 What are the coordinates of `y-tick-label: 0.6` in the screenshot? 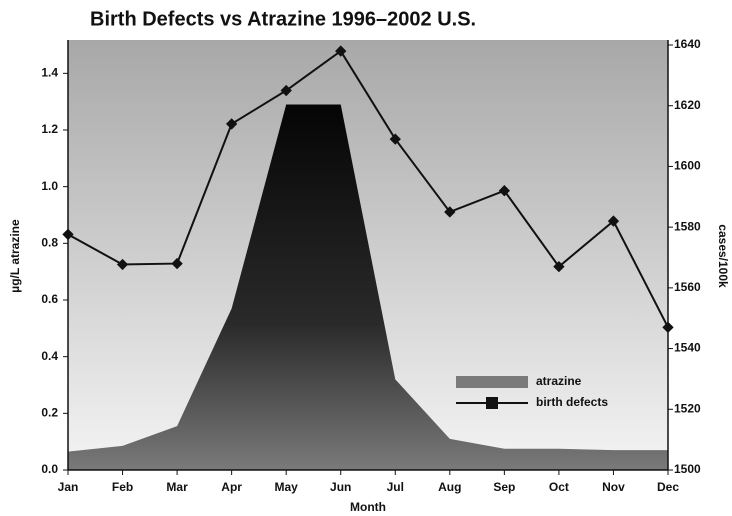 It's located at (49, 299).